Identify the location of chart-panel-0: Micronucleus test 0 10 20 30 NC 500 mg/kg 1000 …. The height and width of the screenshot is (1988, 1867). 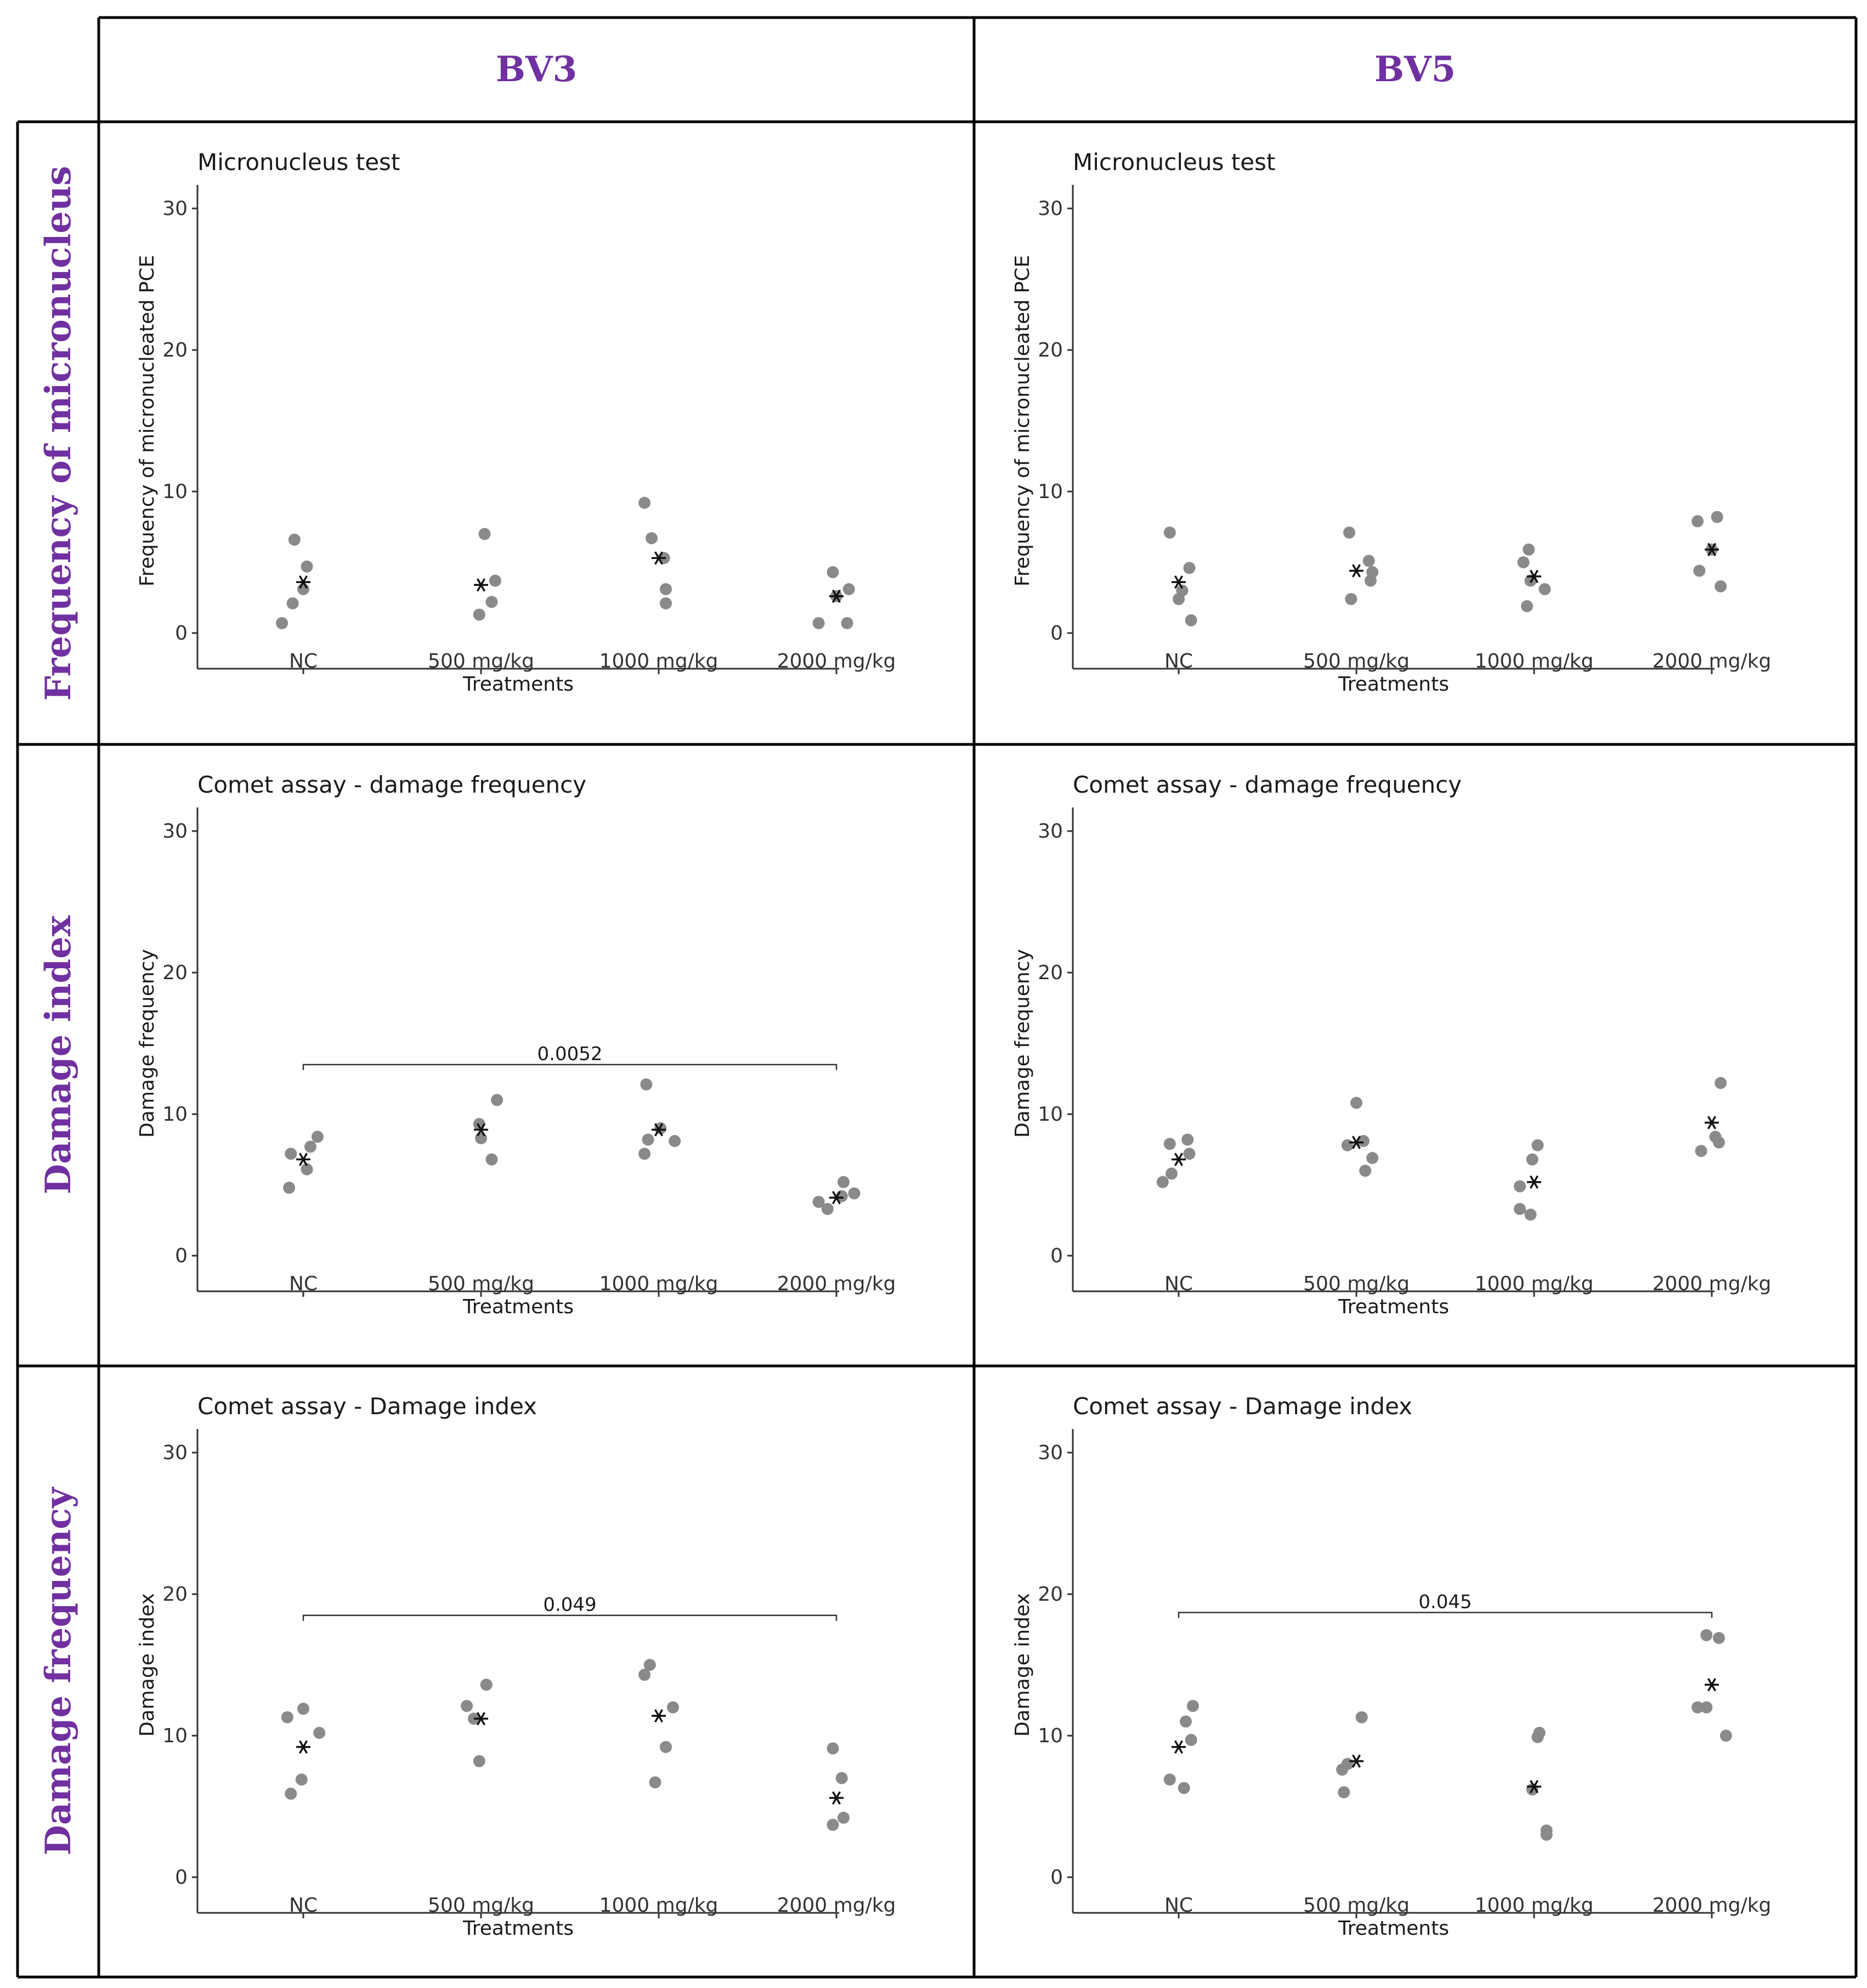
(516, 423).